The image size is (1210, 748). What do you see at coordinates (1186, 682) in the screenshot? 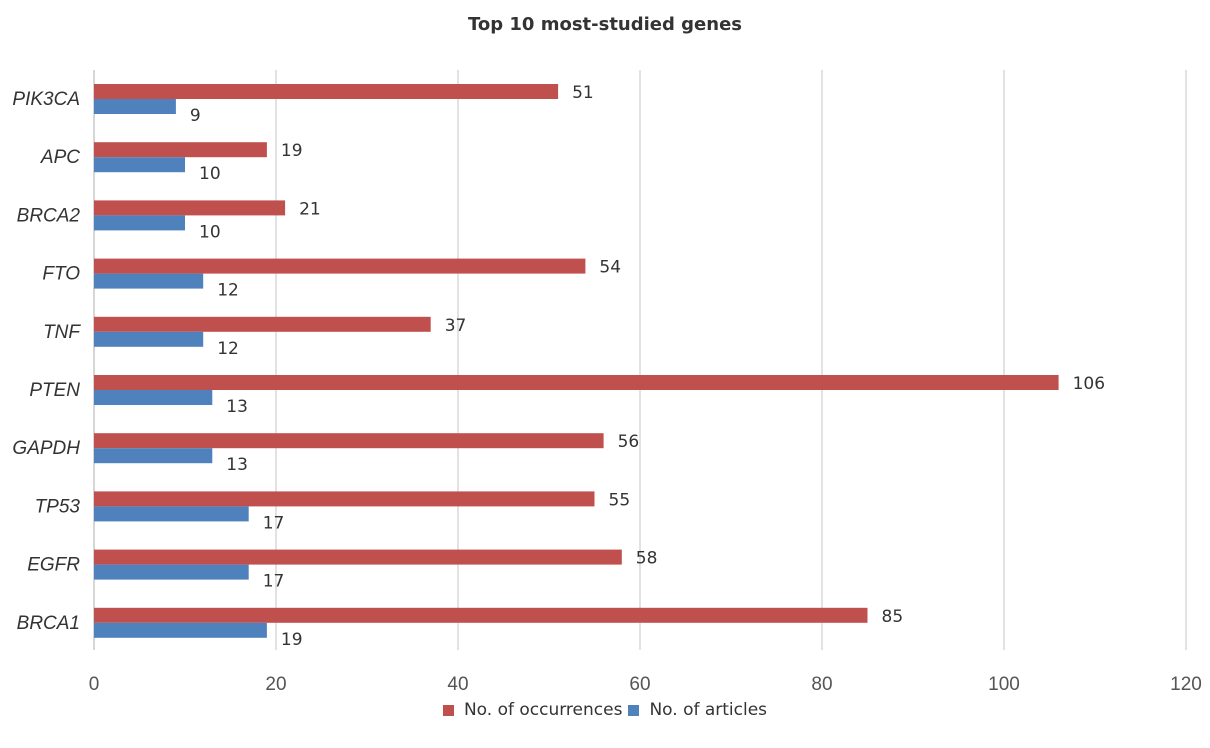
I see `x-tick-label: 120` at bounding box center [1186, 682].